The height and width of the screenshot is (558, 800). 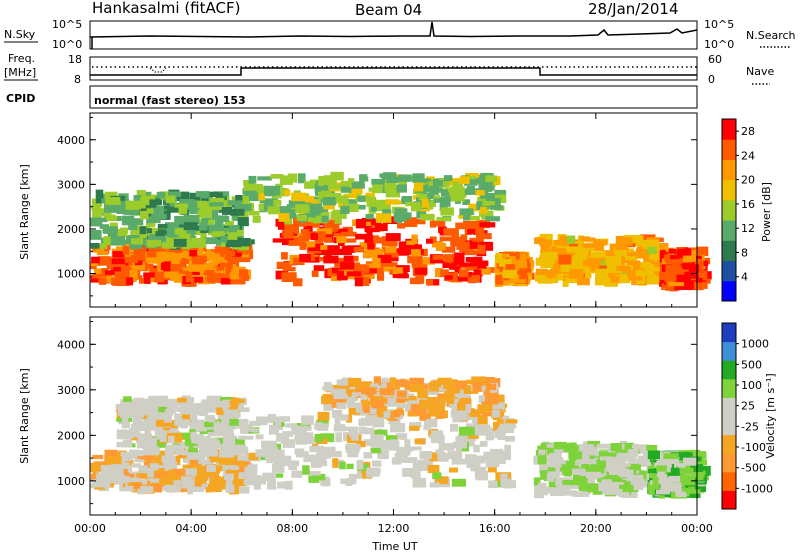 What do you see at coordinates (748, 131) in the screenshot?
I see `colorbar-tick-label: 28` at bounding box center [748, 131].